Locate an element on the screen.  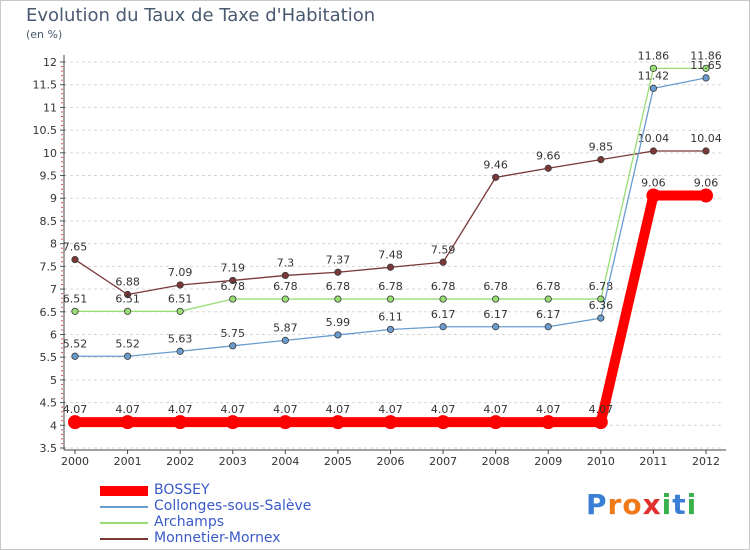
data-label: 7.3 is located at coordinates (286, 262).